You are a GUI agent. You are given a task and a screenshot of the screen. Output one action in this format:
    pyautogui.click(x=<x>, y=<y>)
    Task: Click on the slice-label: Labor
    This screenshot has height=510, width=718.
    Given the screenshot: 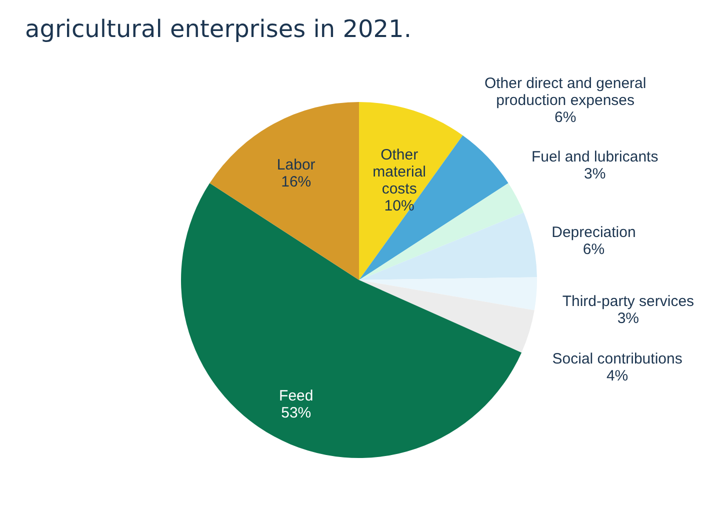 What is the action you would take?
    pyautogui.click(x=296, y=165)
    